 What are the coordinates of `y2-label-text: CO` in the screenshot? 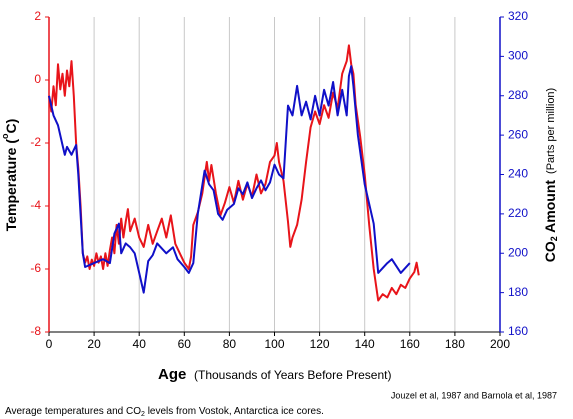 It's located at (550, 251).